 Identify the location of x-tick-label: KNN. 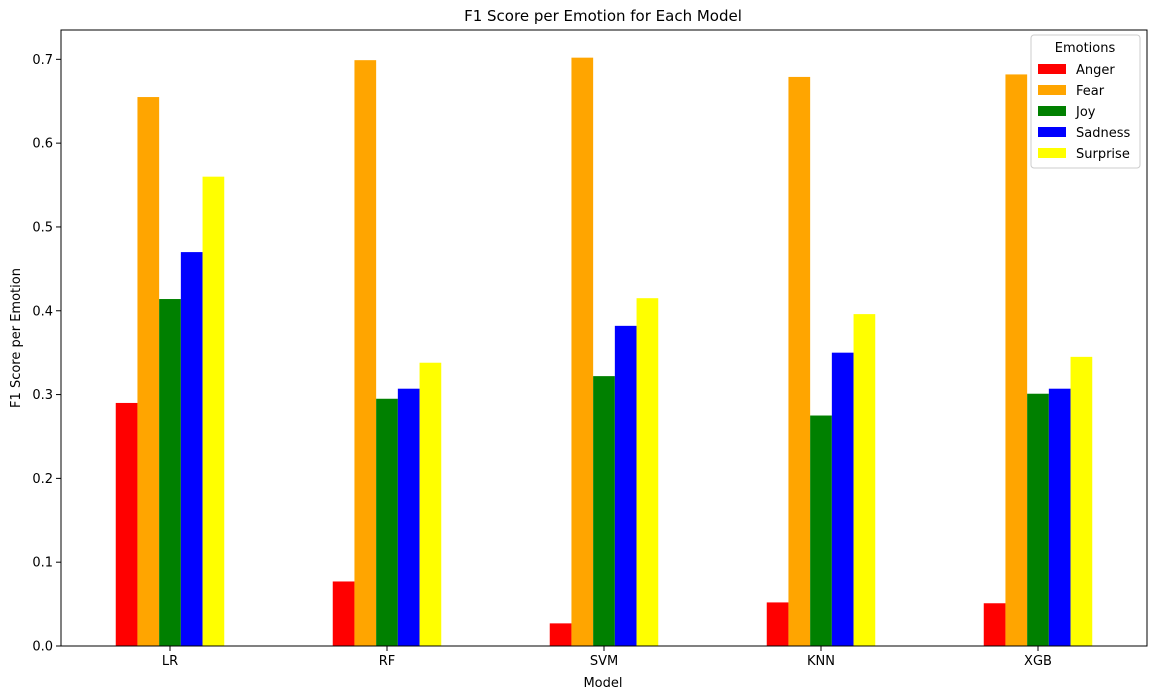
(821, 661).